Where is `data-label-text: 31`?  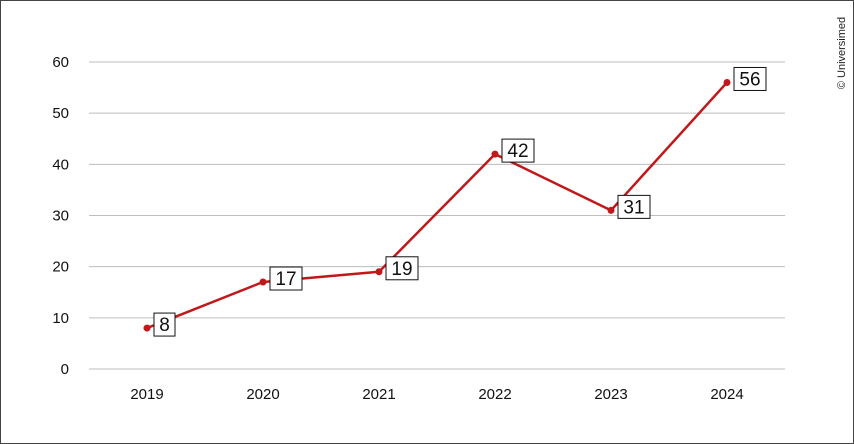 data-label-text: 31 is located at coordinates (633, 207).